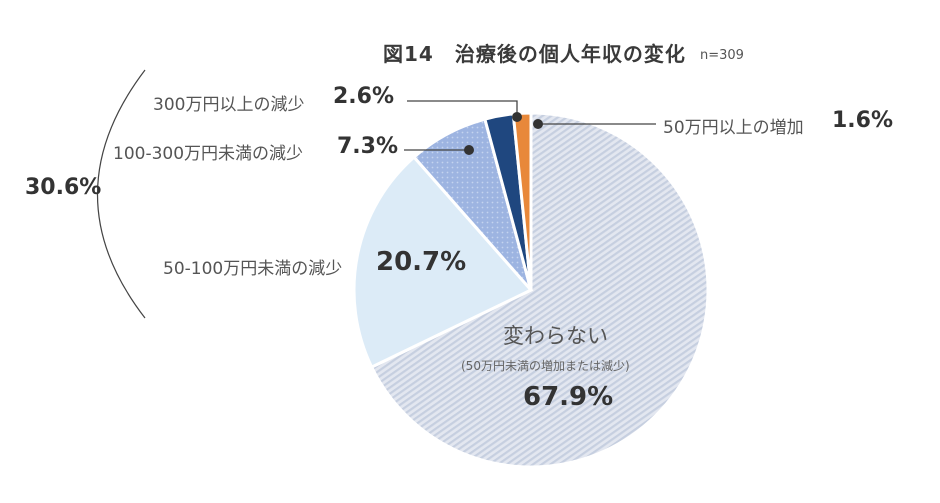 This screenshot has width=940, height=503. Describe the element at coordinates (545, 366) in the screenshot. I see `label-no-change-sub: (50万円未満の増加または減少)` at that location.